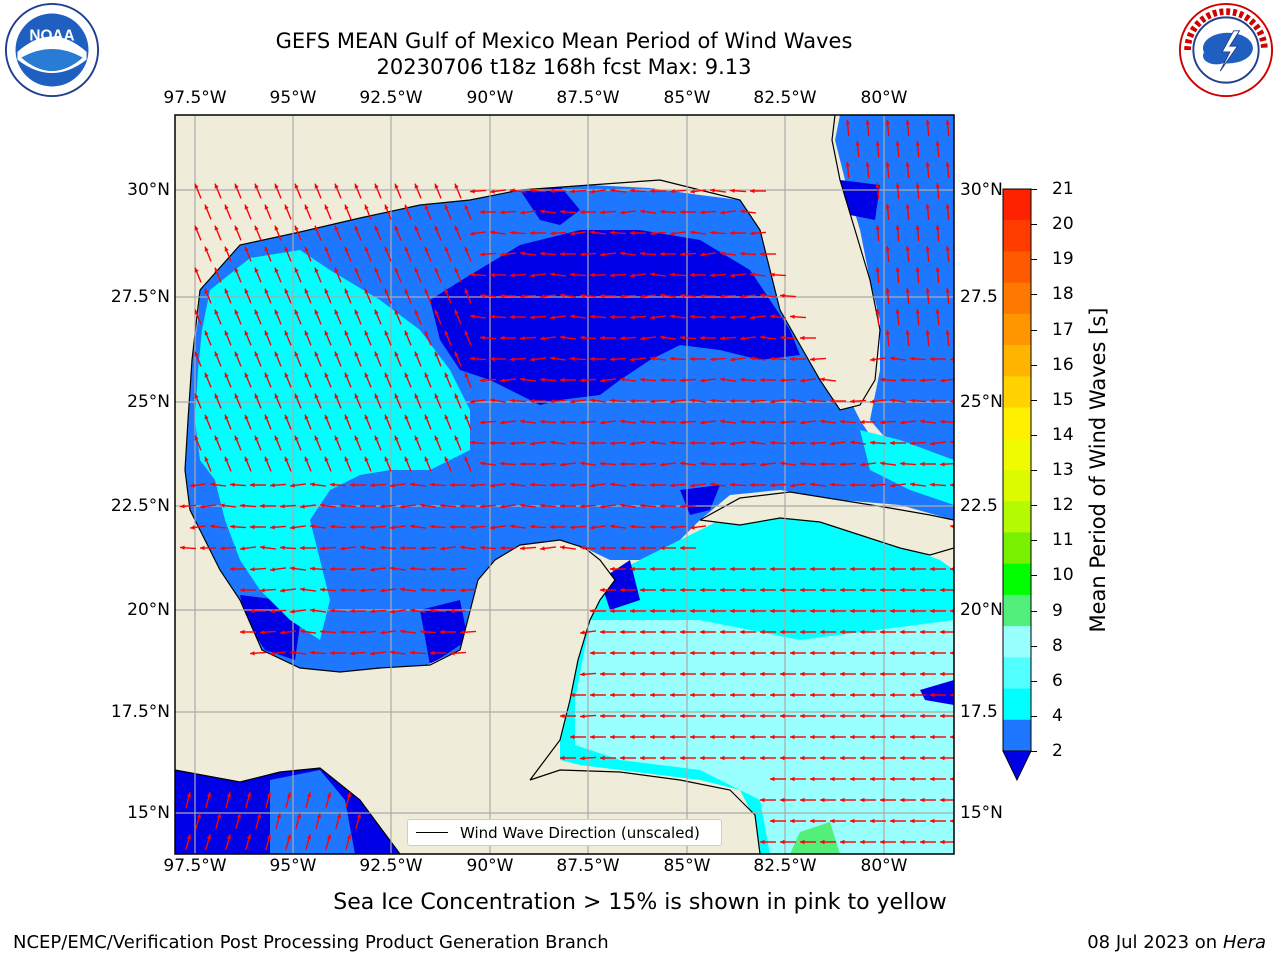  I want to click on lon-tick-top: 90°W, so click(490, 98).